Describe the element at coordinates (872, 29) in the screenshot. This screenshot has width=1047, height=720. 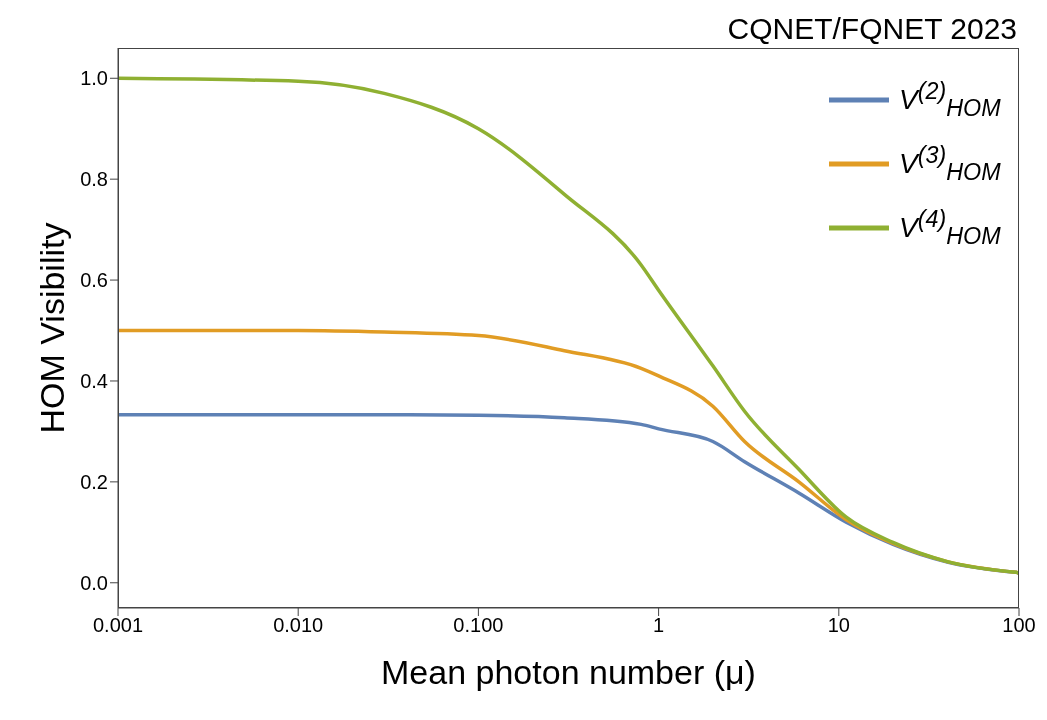
I see `chart-title: CQNET/FQNET 2023` at that location.